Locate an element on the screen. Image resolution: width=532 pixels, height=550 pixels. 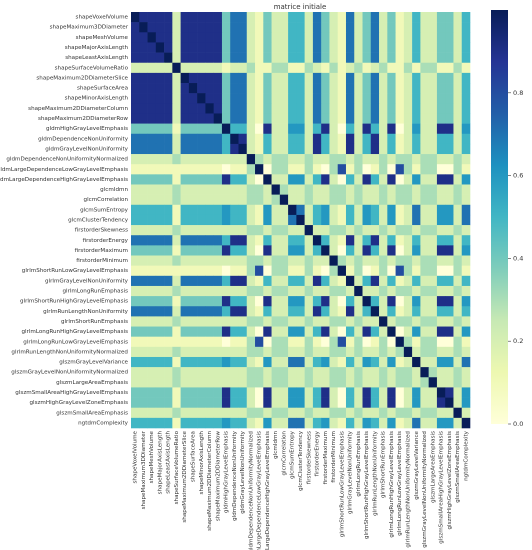
y-tick-label: ngtdmComplexity is located at coordinates (103, 423).